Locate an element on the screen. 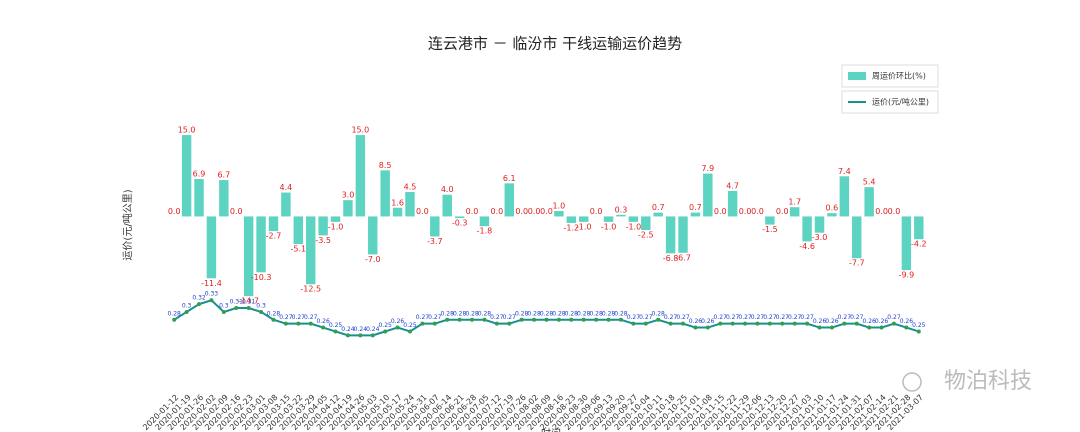 This screenshot has height=432, width=1080. bar-value-label: -11.4 is located at coordinates (211, 283).